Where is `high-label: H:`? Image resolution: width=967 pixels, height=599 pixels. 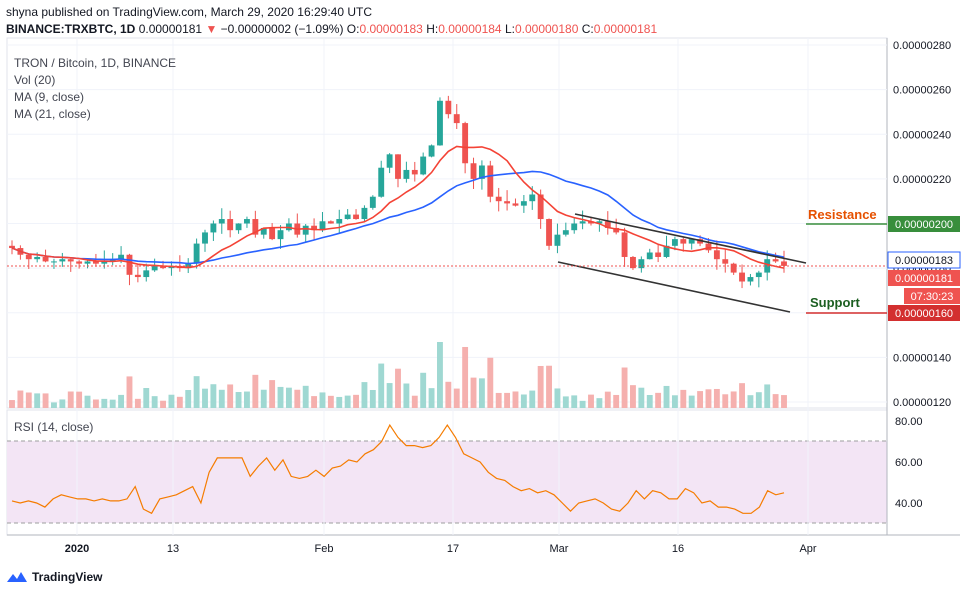 high-label: H: is located at coordinates (432, 29).